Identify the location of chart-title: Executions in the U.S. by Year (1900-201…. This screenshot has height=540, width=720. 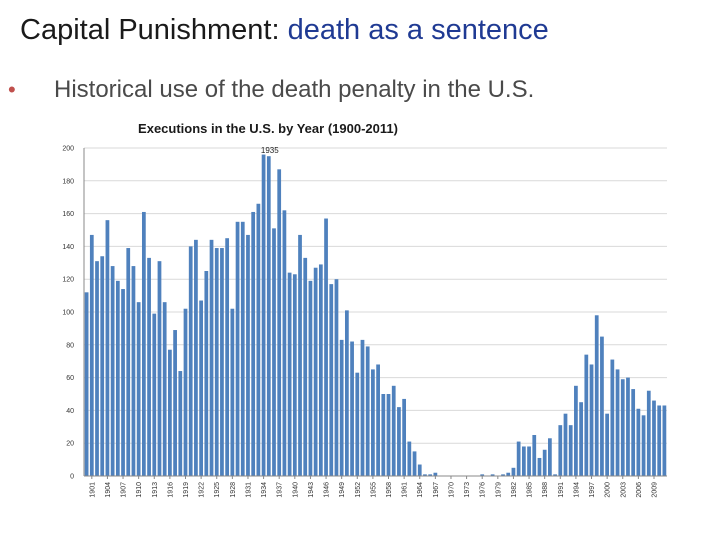
(268, 128).